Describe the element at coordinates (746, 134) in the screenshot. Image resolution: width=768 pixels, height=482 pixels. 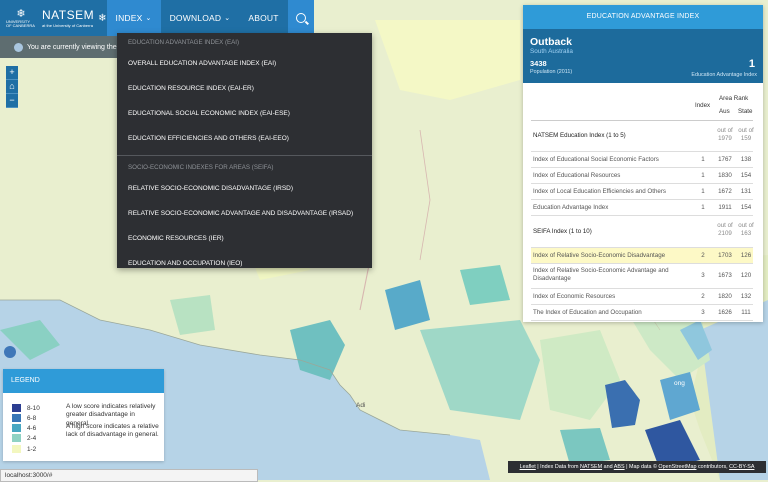
I see `row-state-rank: out of 159` at that location.